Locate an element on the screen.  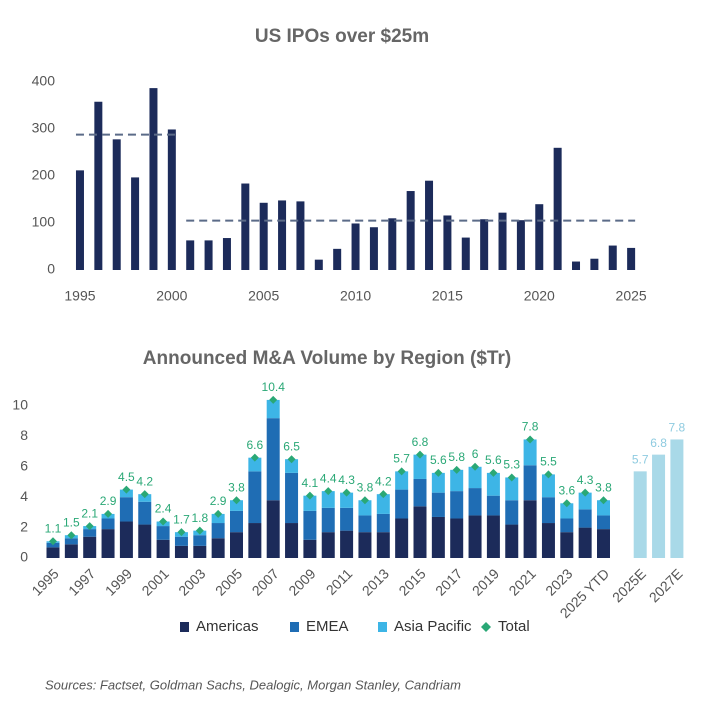
y-tick-label: 100 is located at coordinates (44, 222).